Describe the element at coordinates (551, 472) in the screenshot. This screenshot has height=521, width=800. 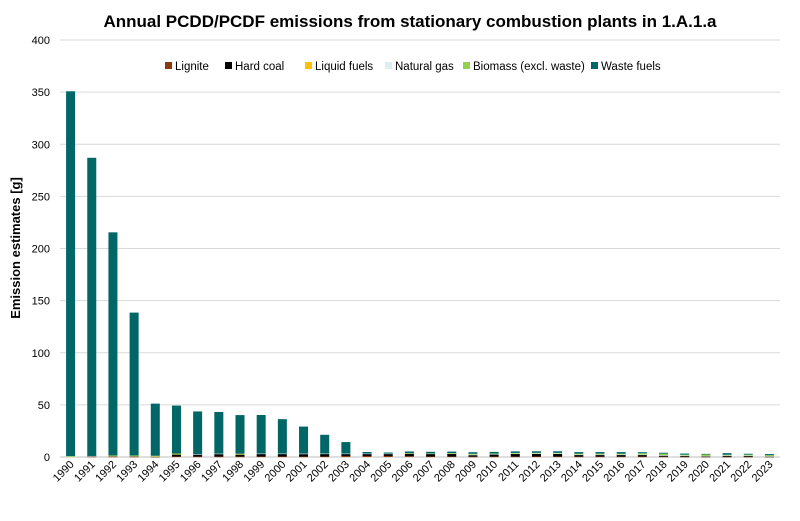
I see `x-tick-label: 2013` at that location.